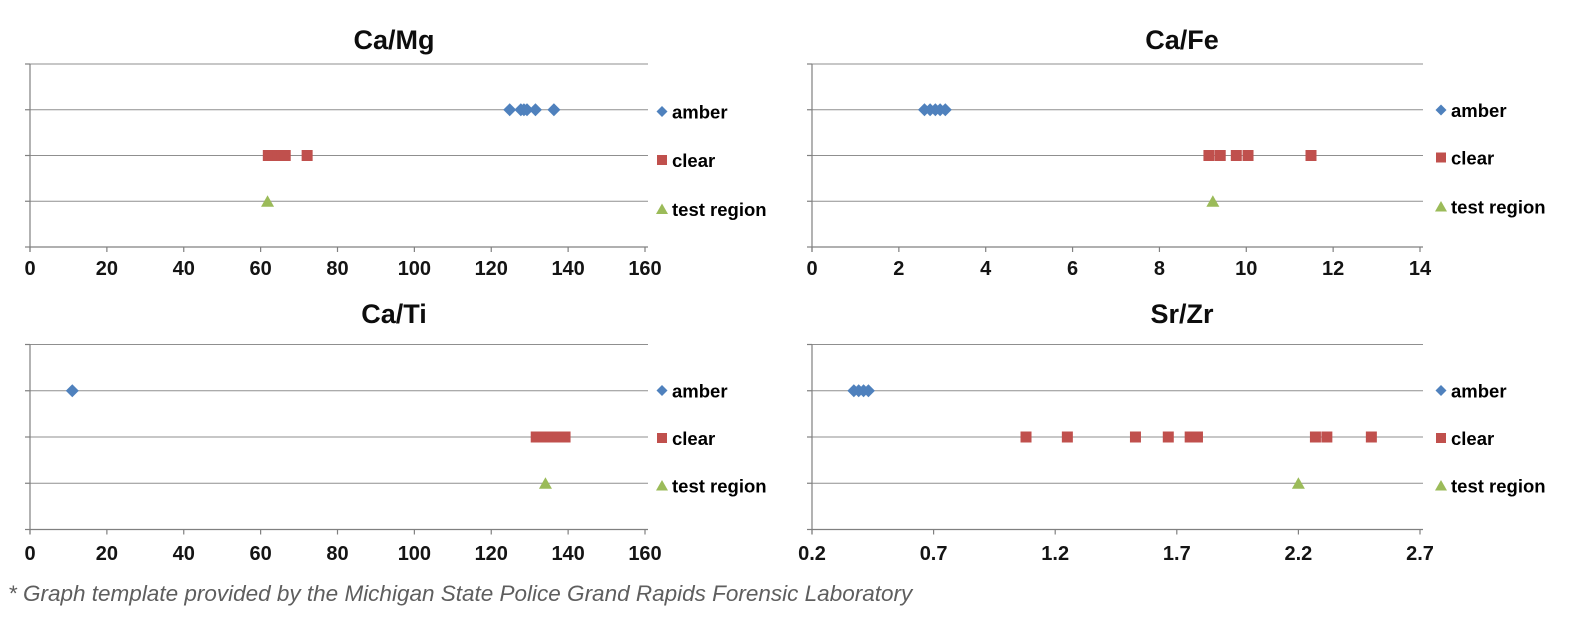  I want to click on x-axis-tick-label: 0.7, so click(934, 554).